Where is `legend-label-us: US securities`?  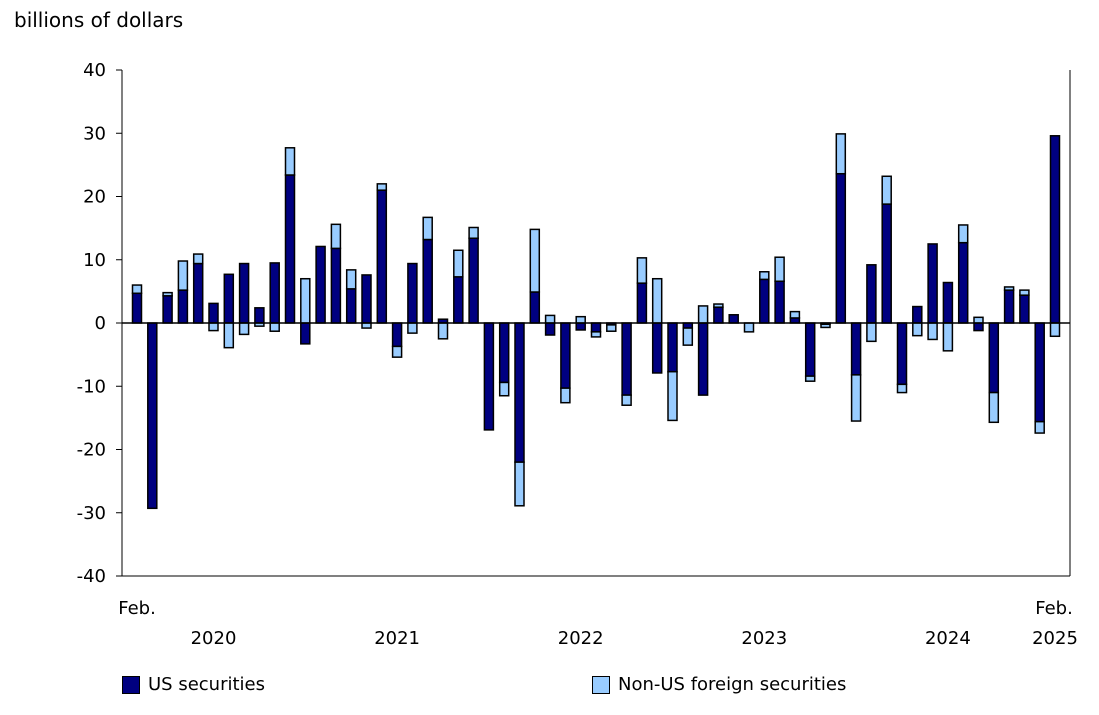 legend-label-us: US securities is located at coordinates (206, 684).